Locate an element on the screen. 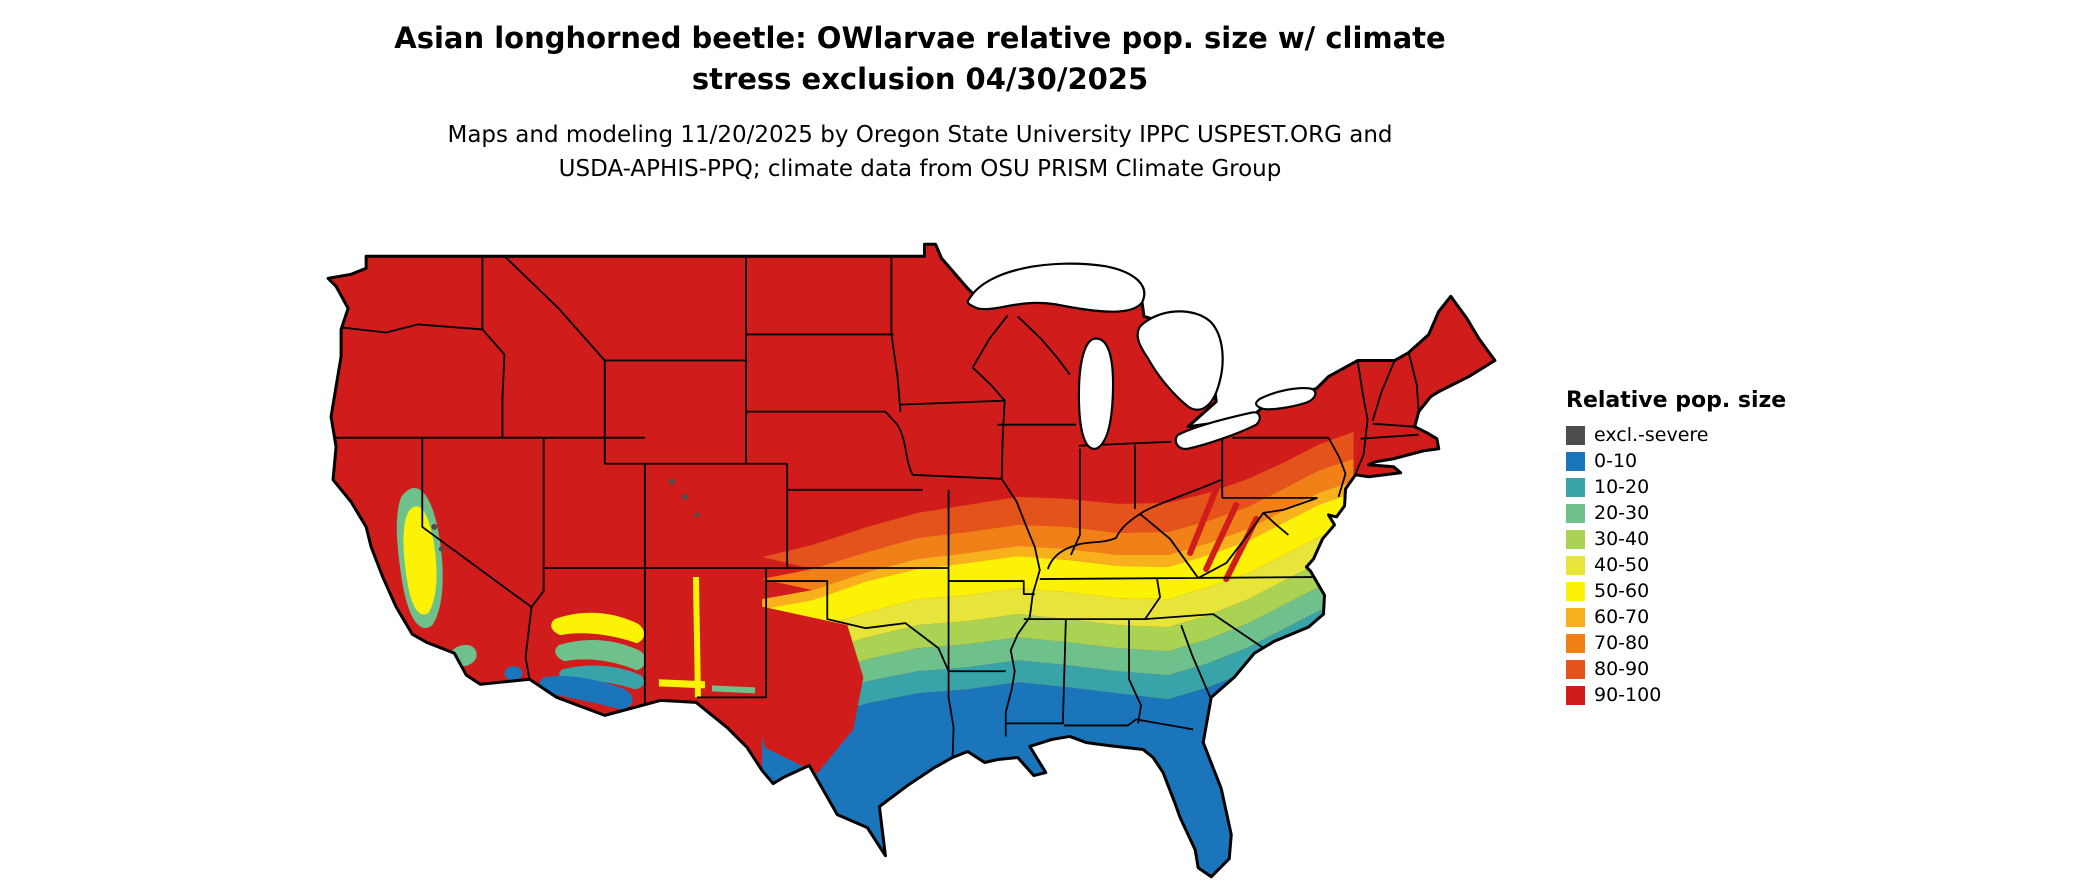 This screenshot has height=892, width=2100. lake-superior is located at coordinates (1056, 287).